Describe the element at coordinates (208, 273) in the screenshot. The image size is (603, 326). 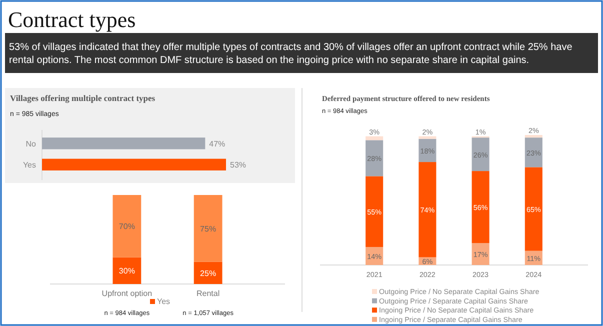
I see `data-label: 25%` at that location.